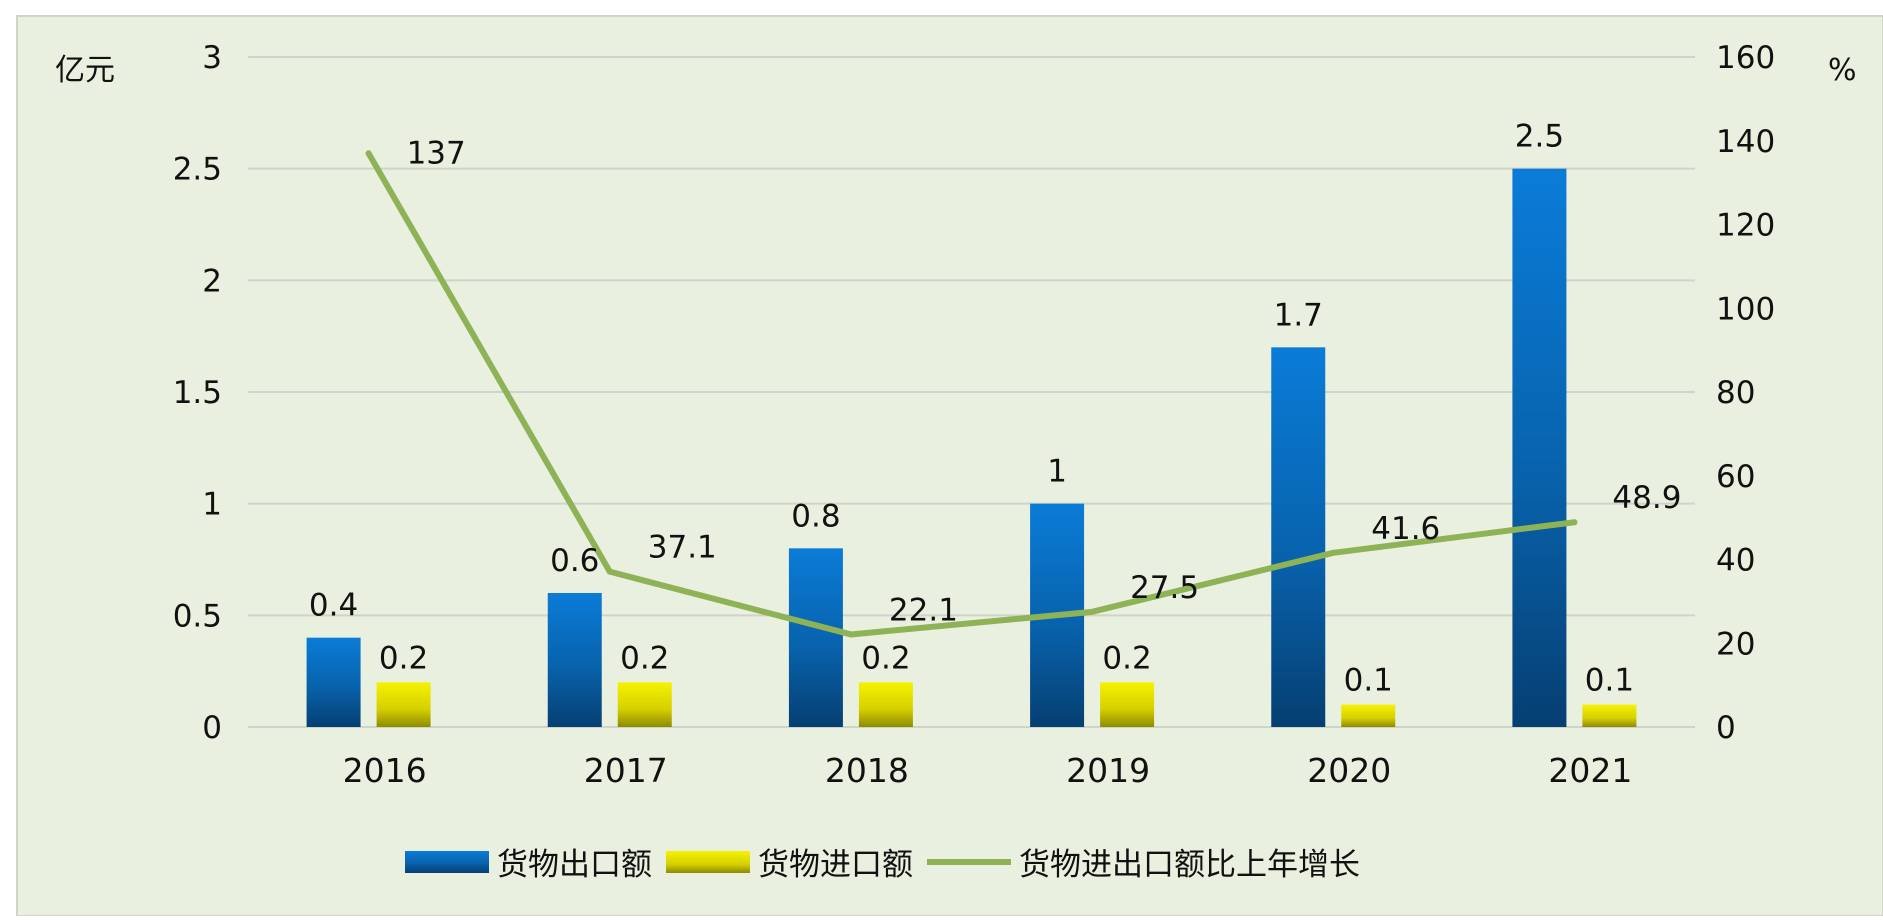 Image resolution: width=1883 pixels, height=920 pixels. I want to click on data-label-growth: 137, so click(436, 153).